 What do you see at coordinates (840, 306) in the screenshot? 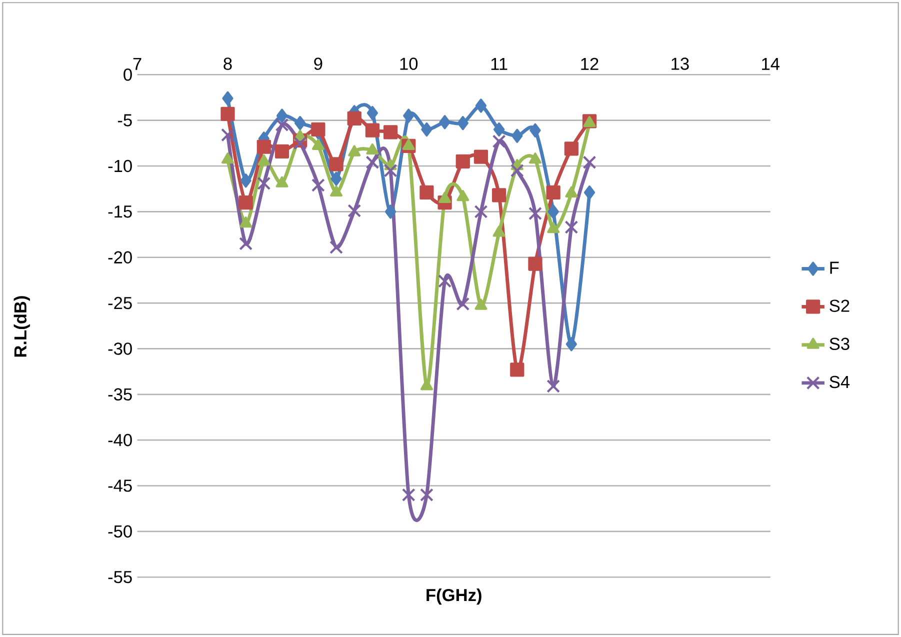
I see `legend-label: S2` at bounding box center [840, 306].